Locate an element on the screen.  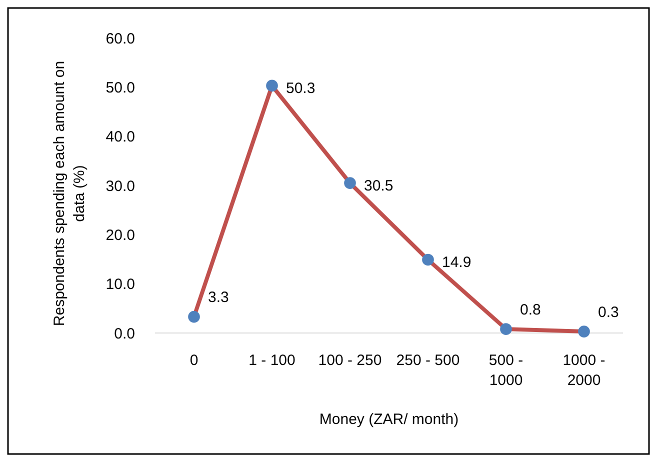
x-tick-label: 0 is located at coordinates (194, 360).